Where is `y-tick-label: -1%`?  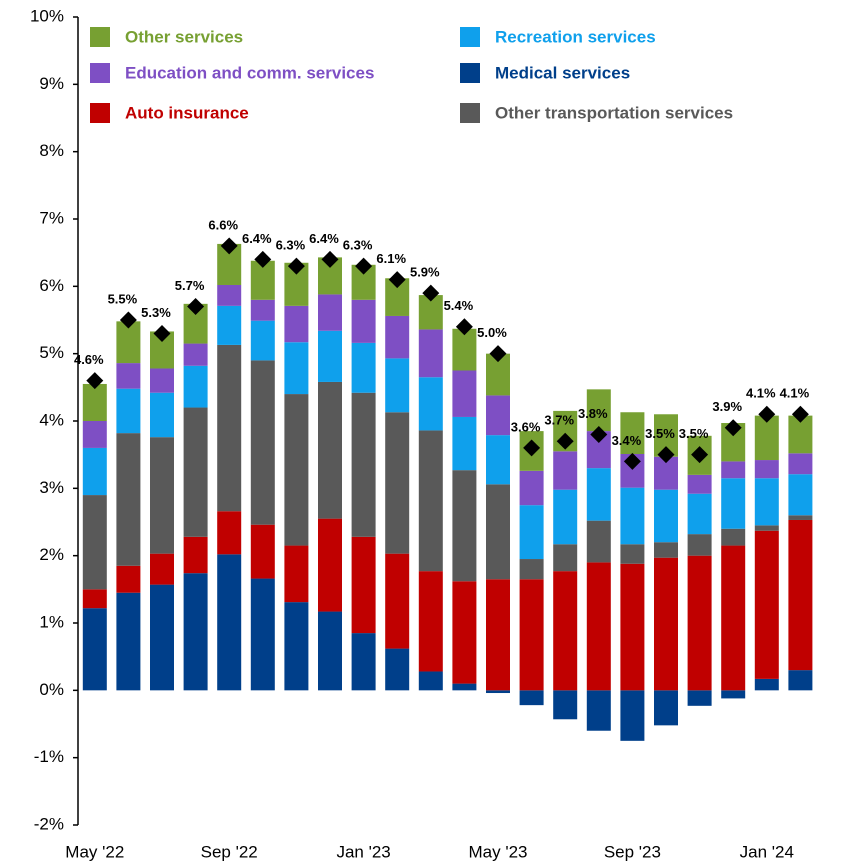 y-tick-label: -1% is located at coordinates (49, 756).